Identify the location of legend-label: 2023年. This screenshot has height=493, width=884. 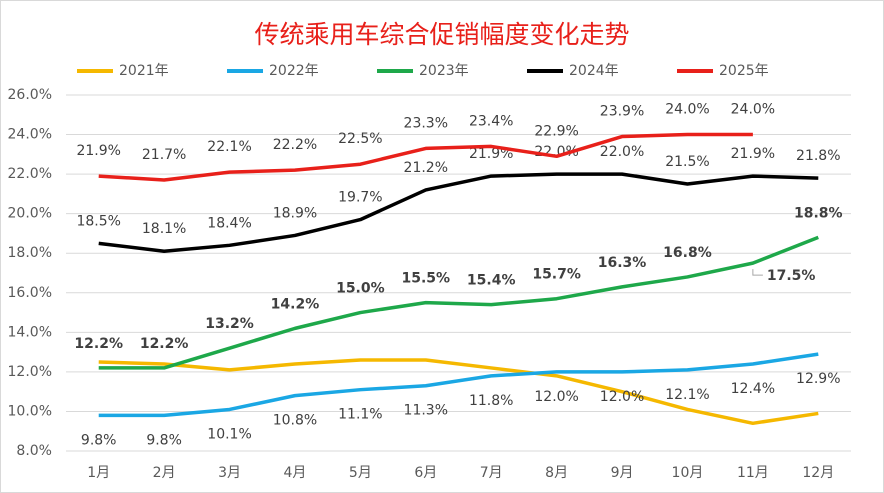
(444, 71).